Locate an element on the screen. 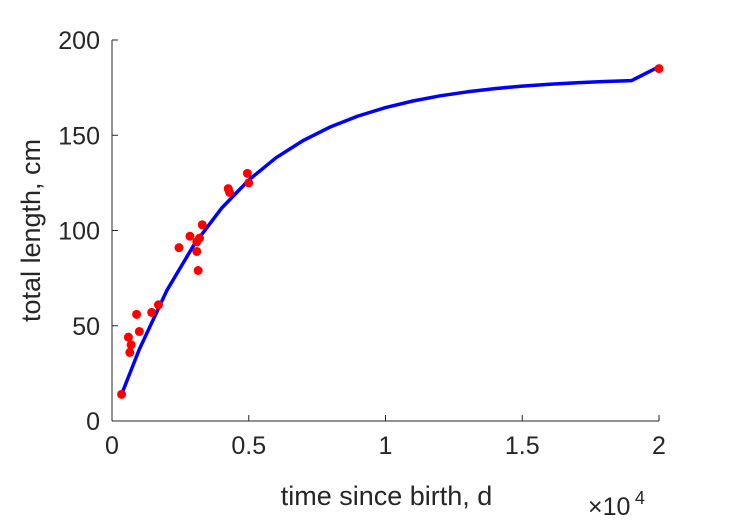 The height and width of the screenshot is (521, 729). y-ticks: 0 50 100 150 200 is located at coordinates (88, 231).